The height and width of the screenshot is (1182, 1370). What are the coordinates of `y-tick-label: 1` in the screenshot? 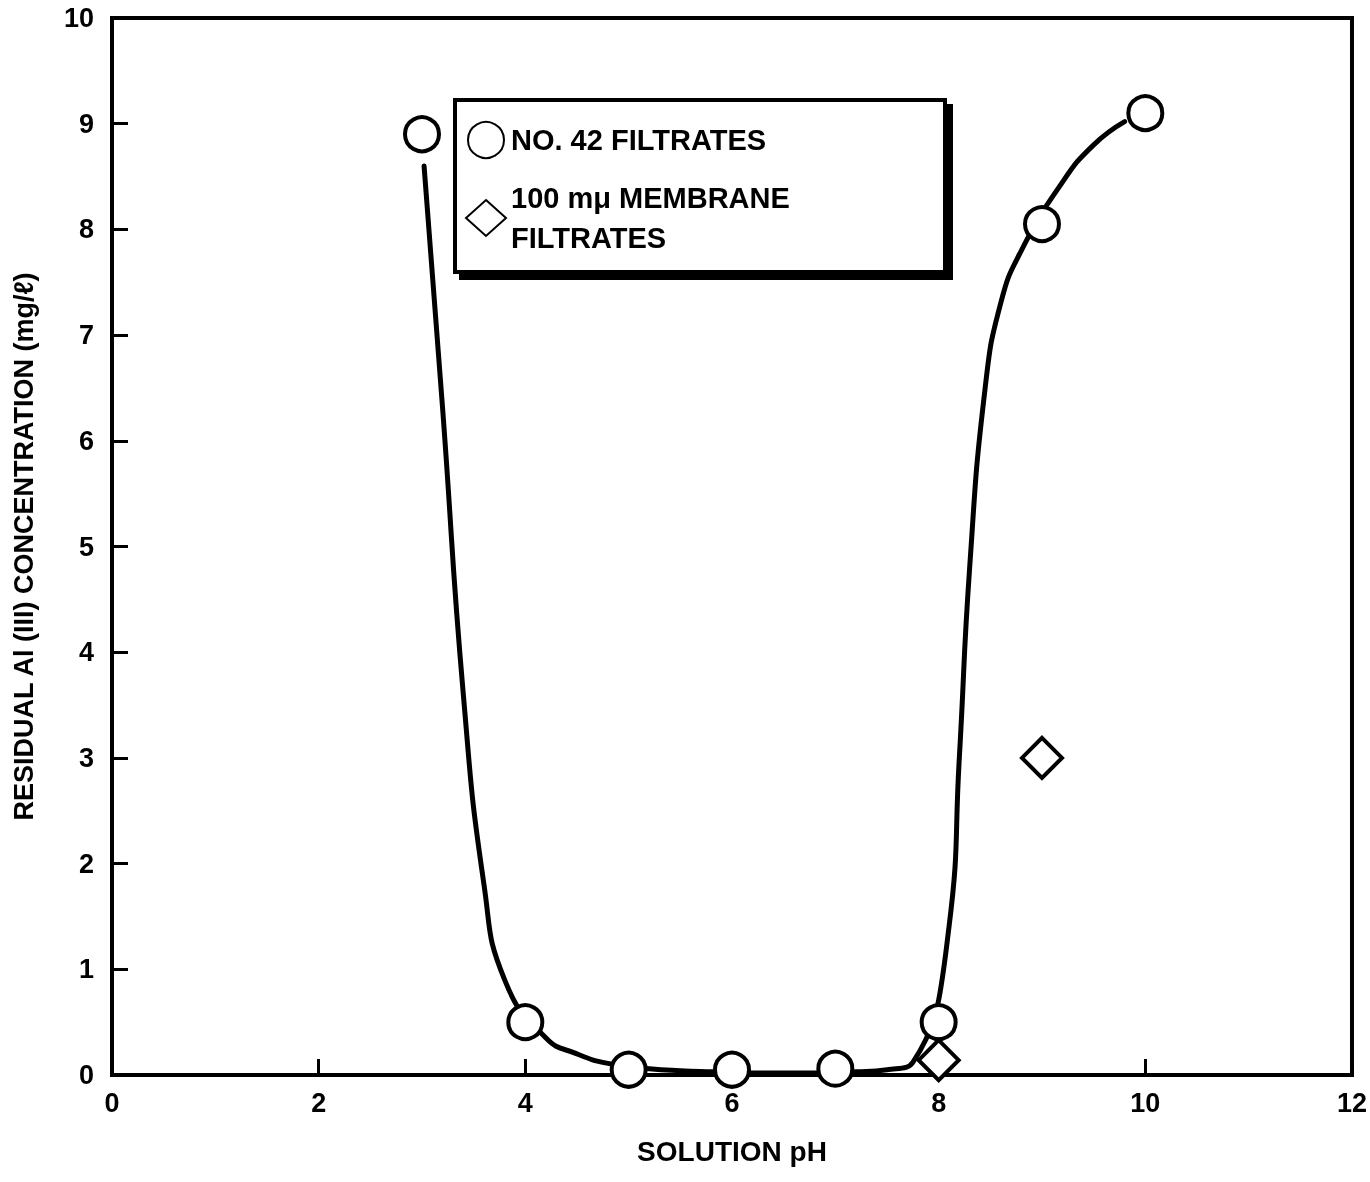 It's located at (86, 969).